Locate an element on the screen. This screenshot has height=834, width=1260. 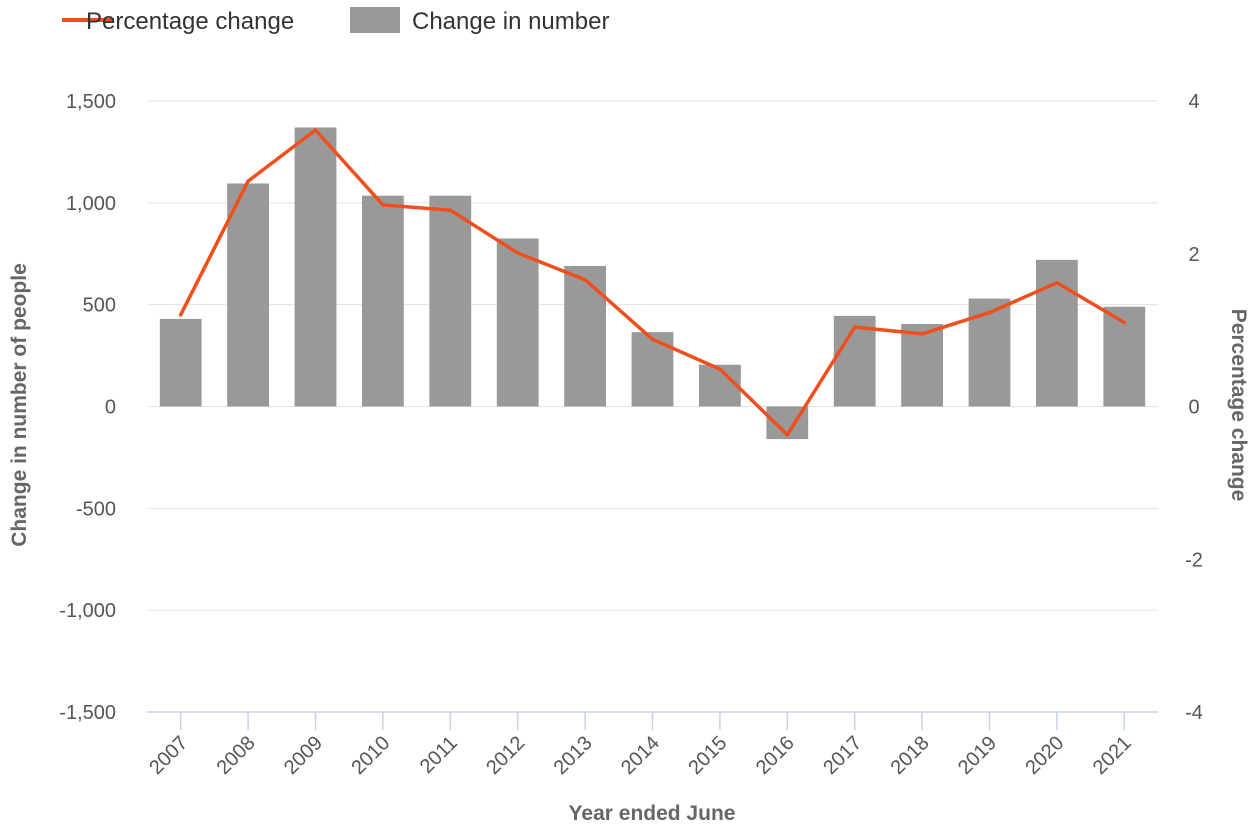
y-tick-label: 500 is located at coordinates (99, 306).